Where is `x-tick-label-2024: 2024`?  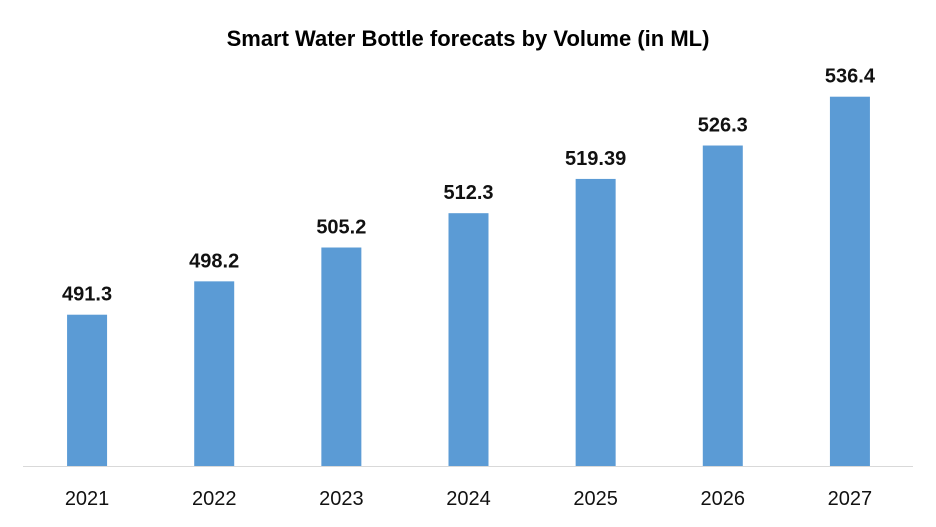 x-tick-label-2024: 2024 is located at coordinates (468, 499).